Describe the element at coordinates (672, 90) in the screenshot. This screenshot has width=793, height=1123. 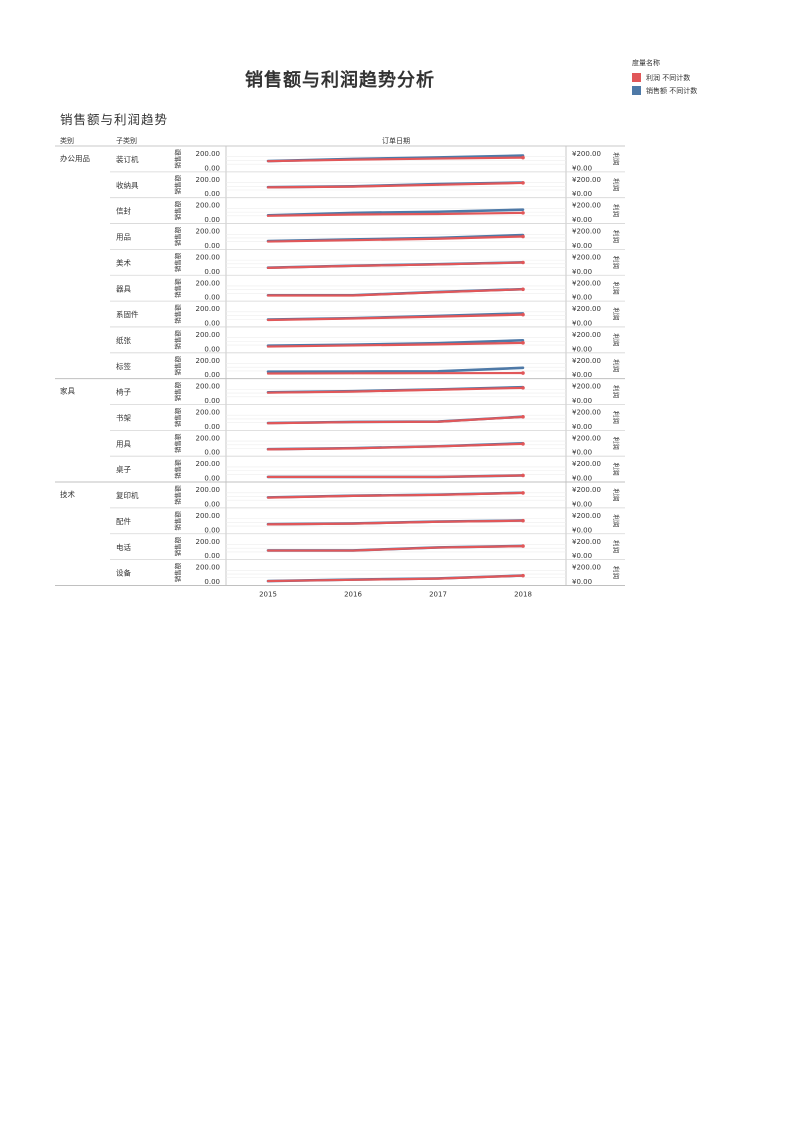
I see `legend-label-sales: 销售额 不同计数` at that location.